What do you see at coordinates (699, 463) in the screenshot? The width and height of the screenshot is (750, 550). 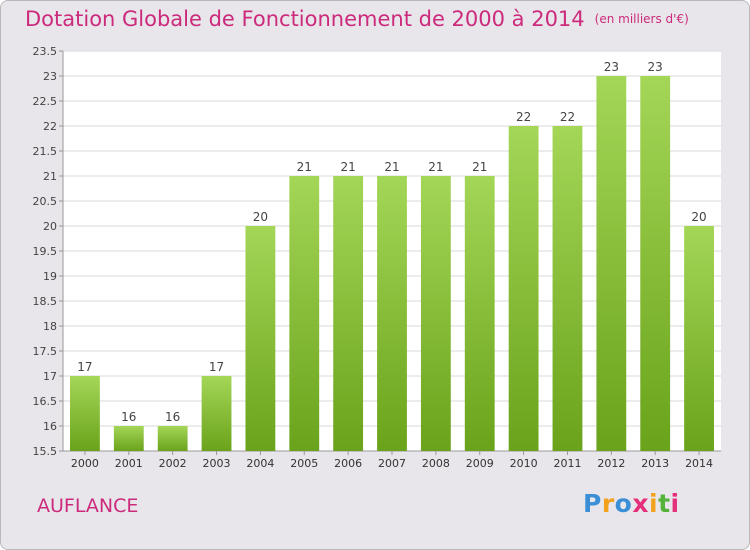 I see `x-tick-label: 2014` at bounding box center [699, 463].